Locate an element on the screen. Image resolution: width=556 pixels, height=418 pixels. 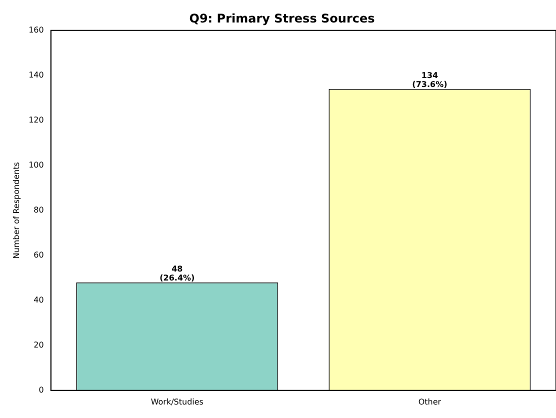
data-label: 134 (73.6%) is located at coordinates (430, 79).